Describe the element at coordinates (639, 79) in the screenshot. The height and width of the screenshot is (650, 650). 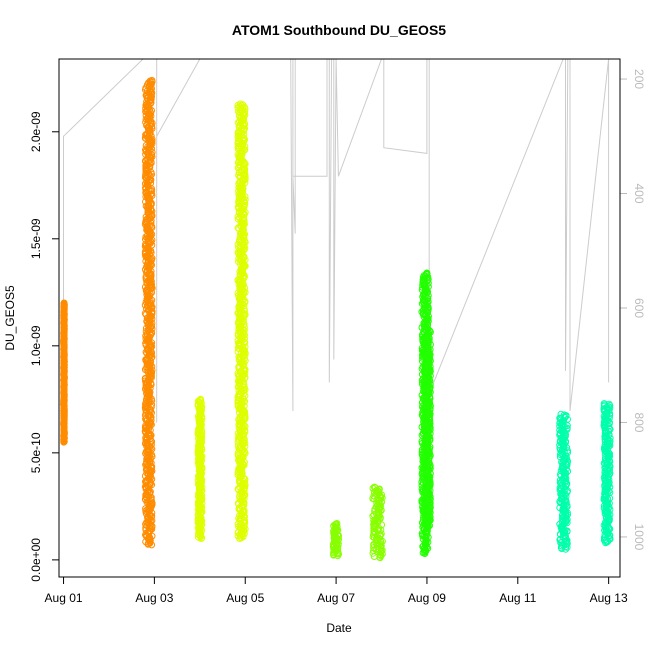
I see `secondary-tick-label: 200` at that location.